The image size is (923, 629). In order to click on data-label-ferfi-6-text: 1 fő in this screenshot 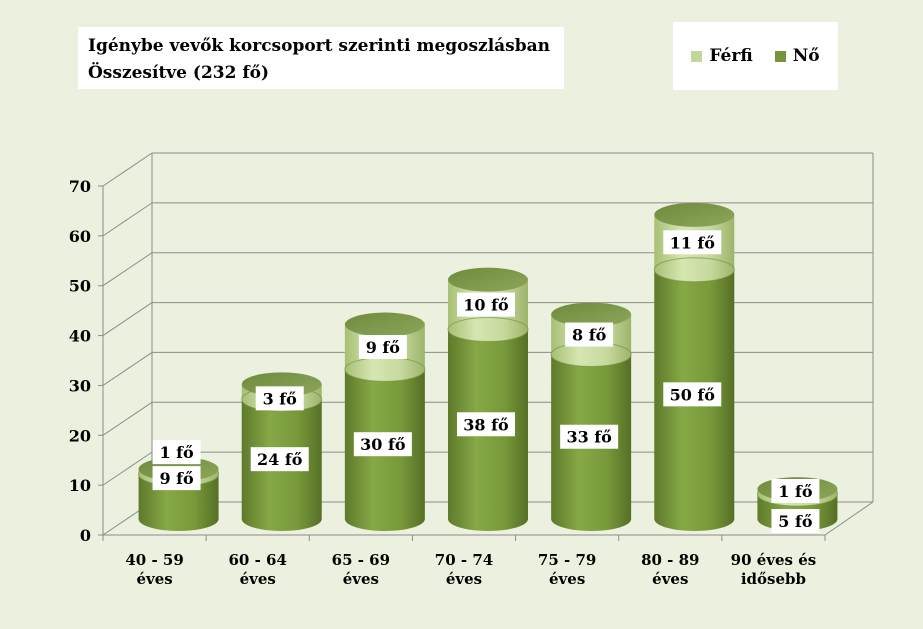, I will do `click(795, 491)`.